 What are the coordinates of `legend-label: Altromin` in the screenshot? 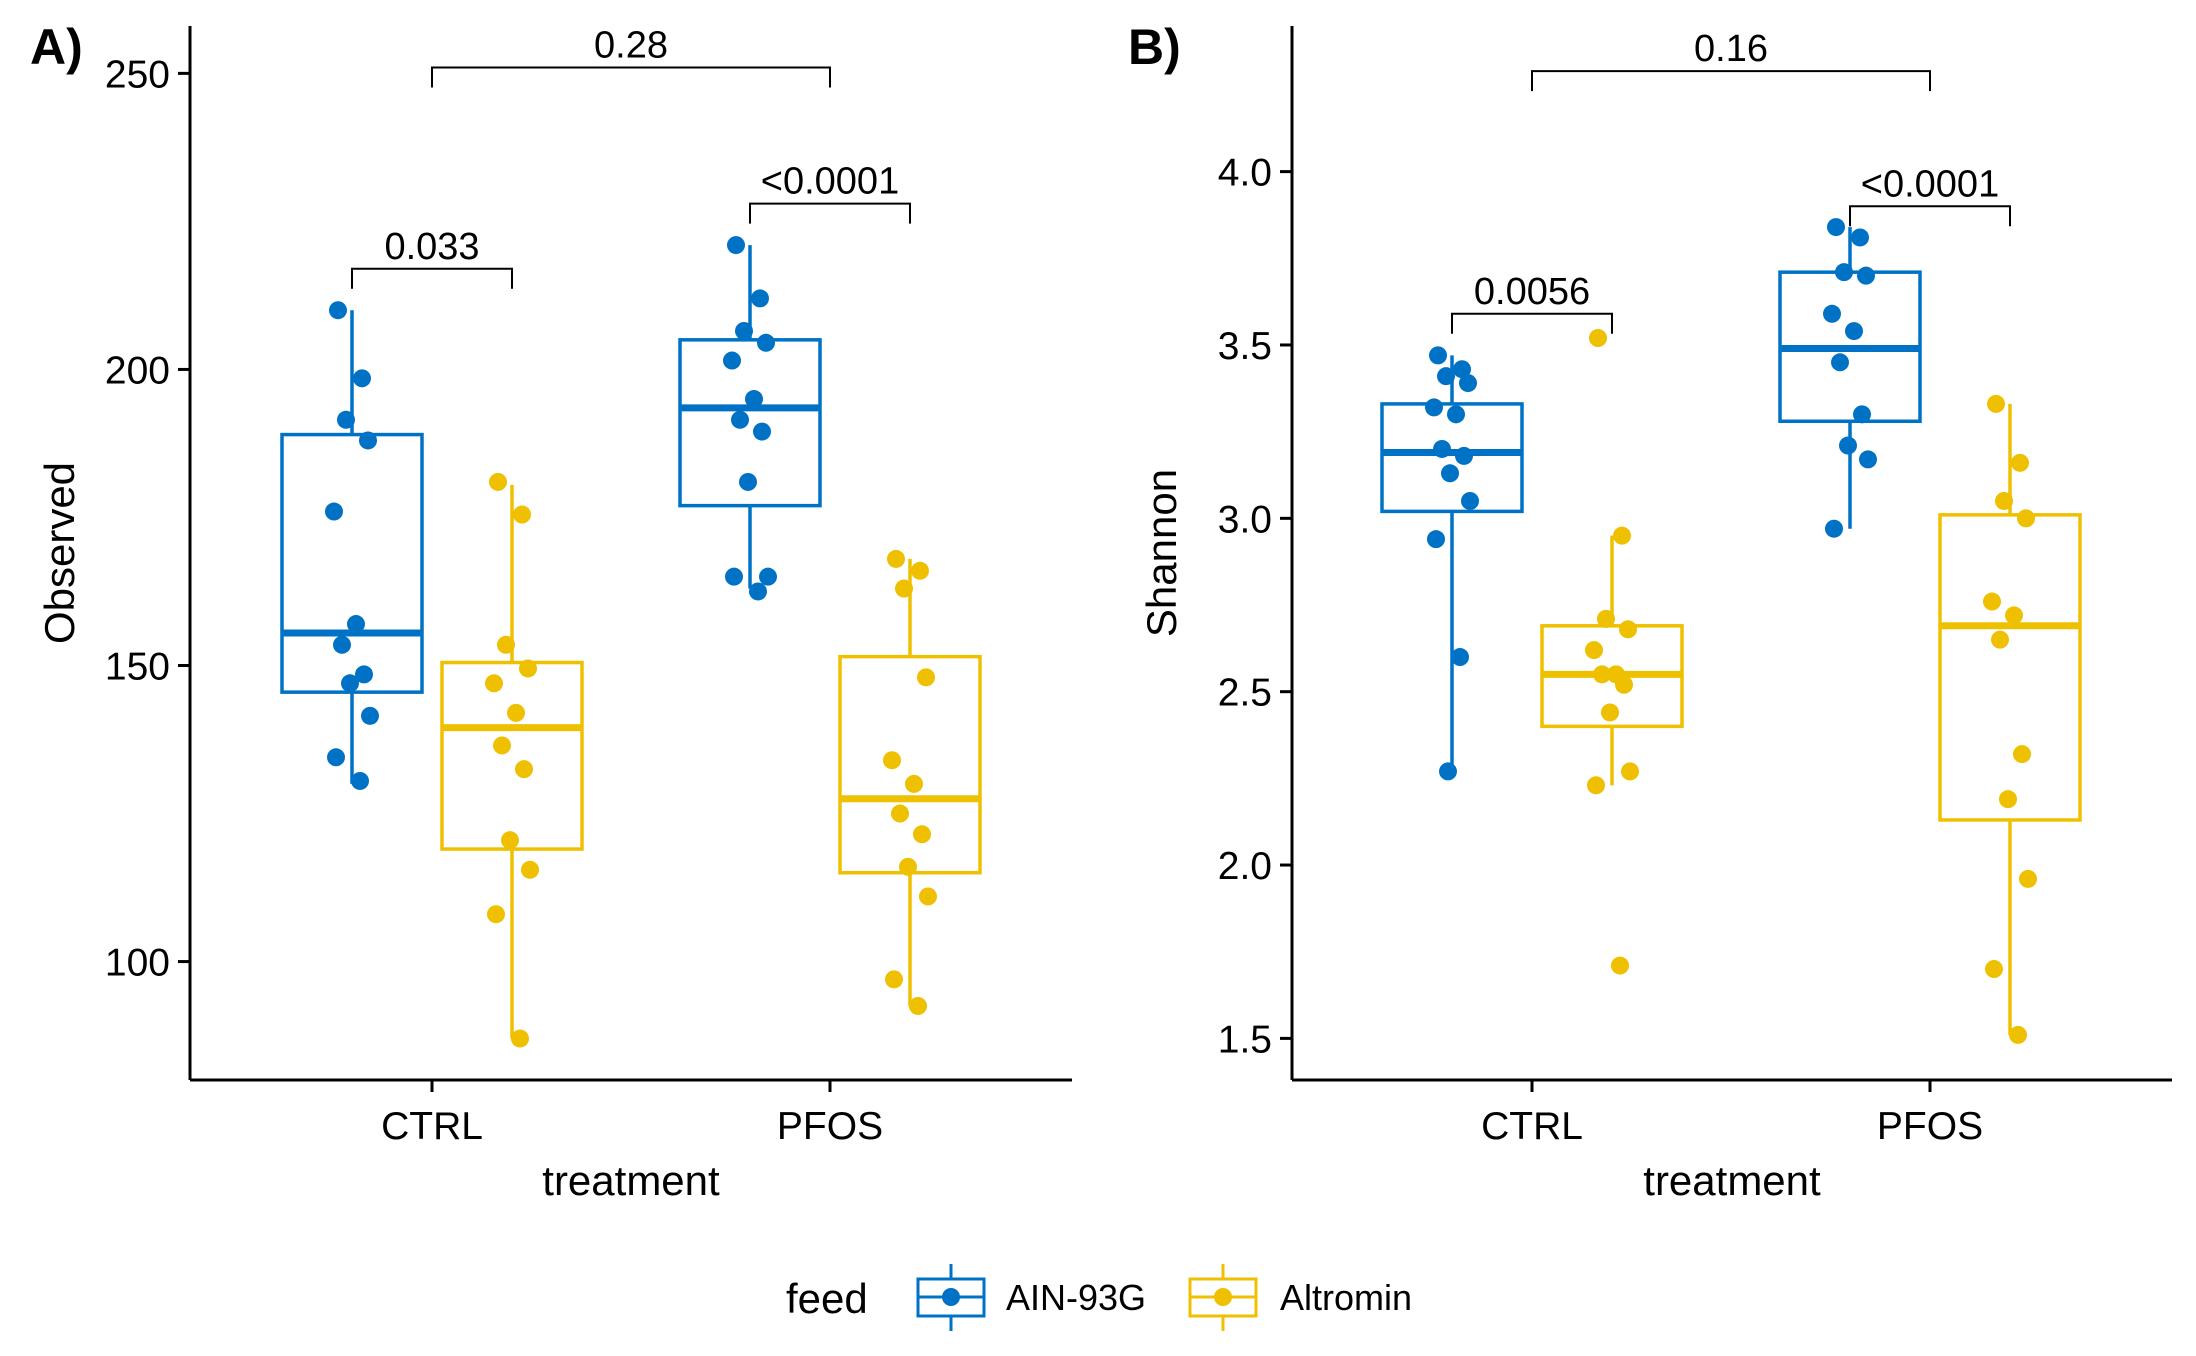 It's located at (1346, 1297).